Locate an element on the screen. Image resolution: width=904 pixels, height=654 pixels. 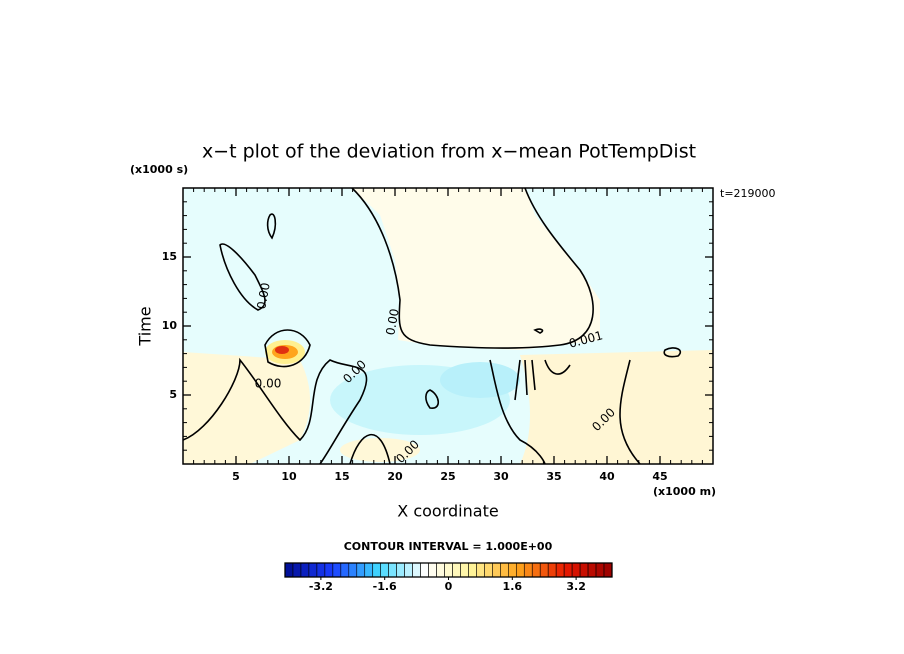
colorbar-tick-label: -3.2 is located at coordinates (321, 586).